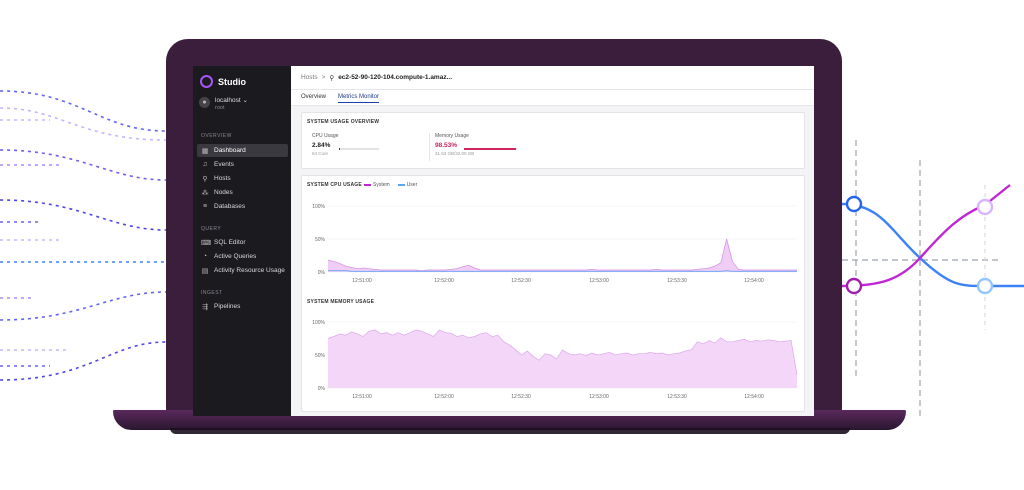  What do you see at coordinates (235, 256) in the screenshot?
I see `sidebar-item-label: Active Queries` at bounding box center [235, 256].